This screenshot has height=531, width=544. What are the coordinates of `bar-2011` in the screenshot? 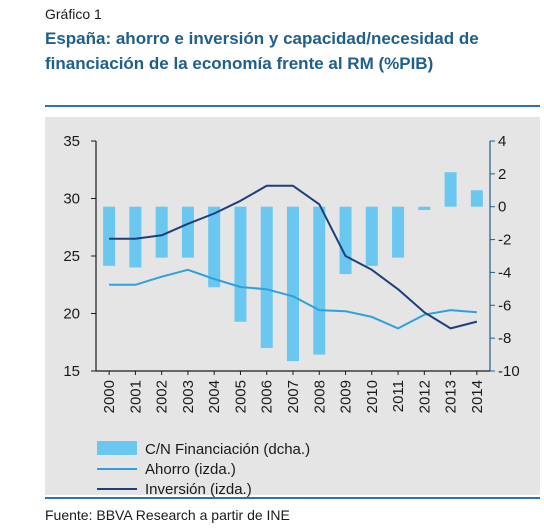 It's located at (398, 232).